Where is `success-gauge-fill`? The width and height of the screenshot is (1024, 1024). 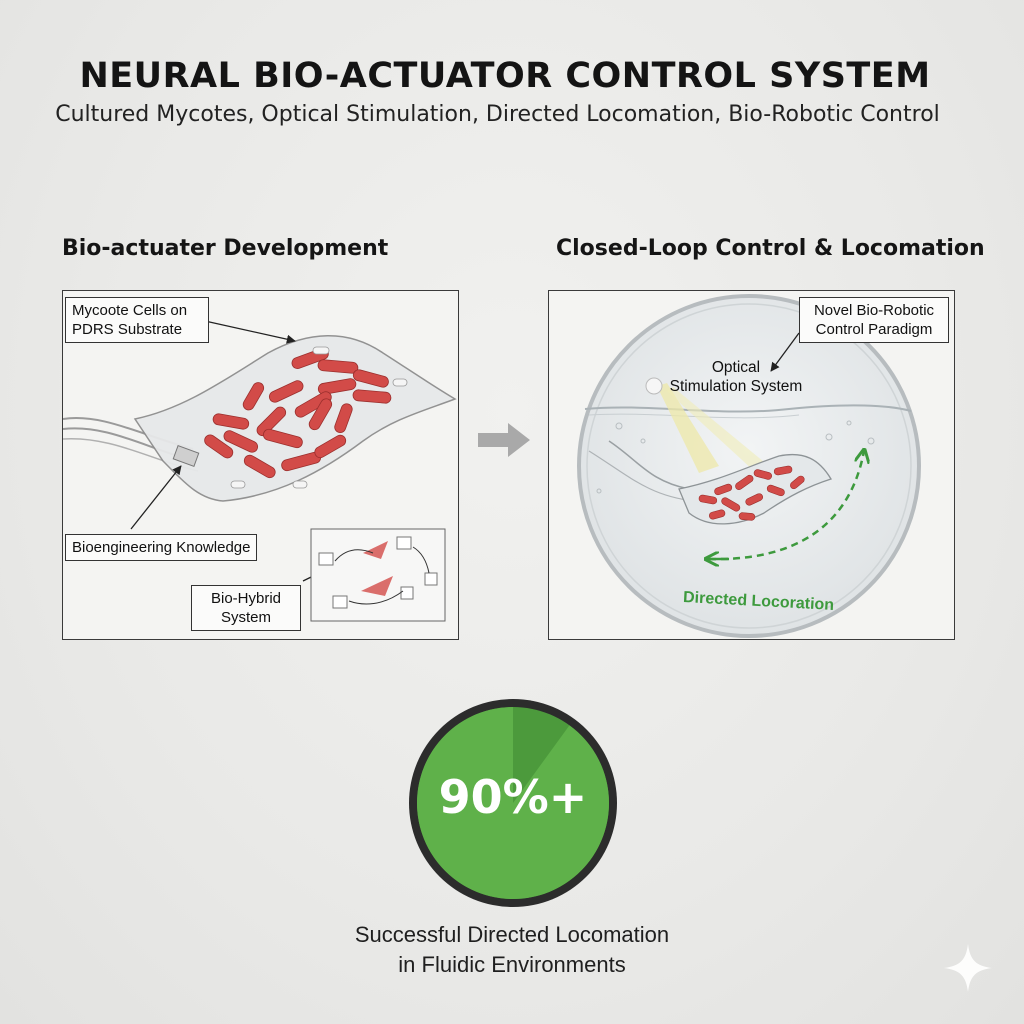 success-gauge-fill is located at coordinates (513, 803).